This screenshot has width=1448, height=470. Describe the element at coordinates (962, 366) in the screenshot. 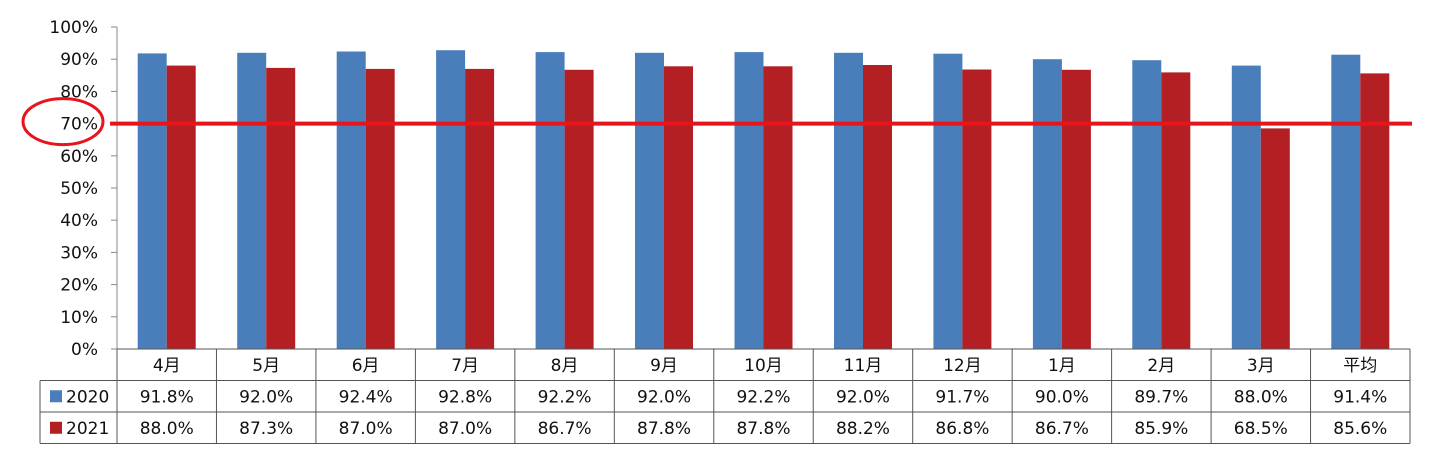

I see `x-tick-label-8: 12月` at that location.